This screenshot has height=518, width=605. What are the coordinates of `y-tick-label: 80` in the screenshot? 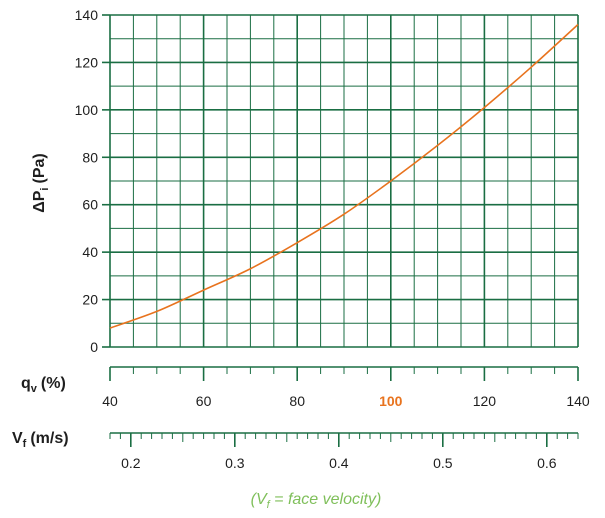 It's located at (90, 157).